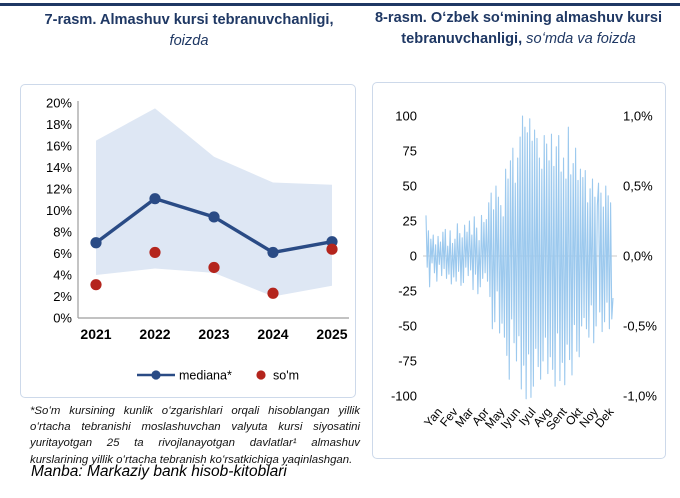 This screenshot has width=680, height=498. Describe the element at coordinates (638, 186) in the screenshot. I see `right-axis-tick-label: 0,5%` at that location.